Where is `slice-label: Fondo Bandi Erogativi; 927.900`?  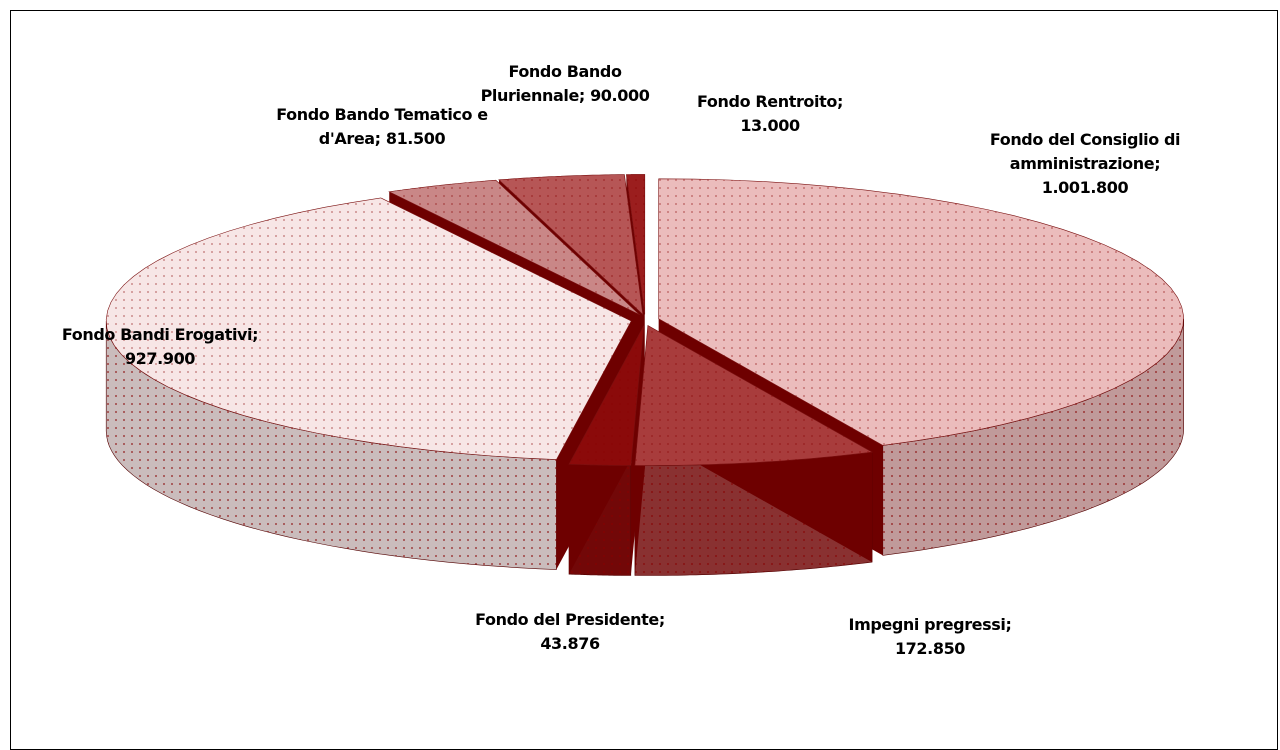 slice-label: Fondo Bandi Erogativi; 927.900 is located at coordinates (160, 347).